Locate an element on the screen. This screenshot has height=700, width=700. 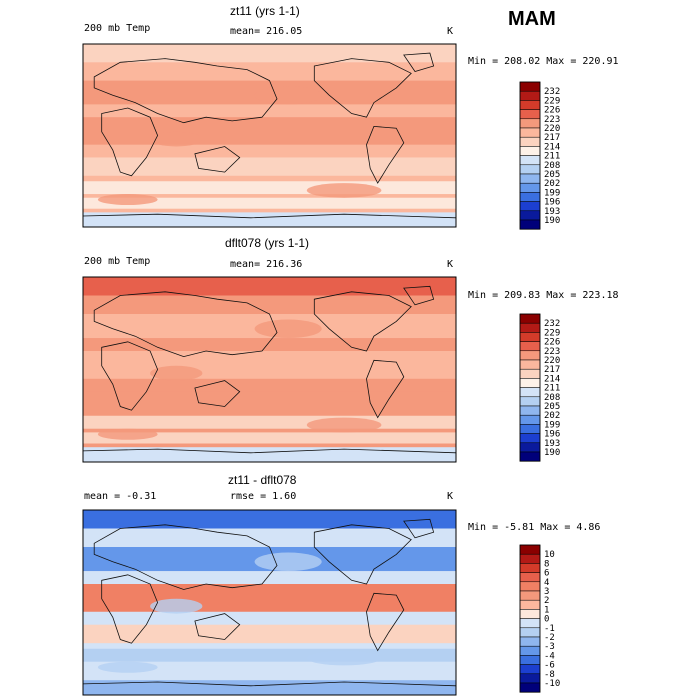
panel1-contour-blob is located at coordinates (344, 190).